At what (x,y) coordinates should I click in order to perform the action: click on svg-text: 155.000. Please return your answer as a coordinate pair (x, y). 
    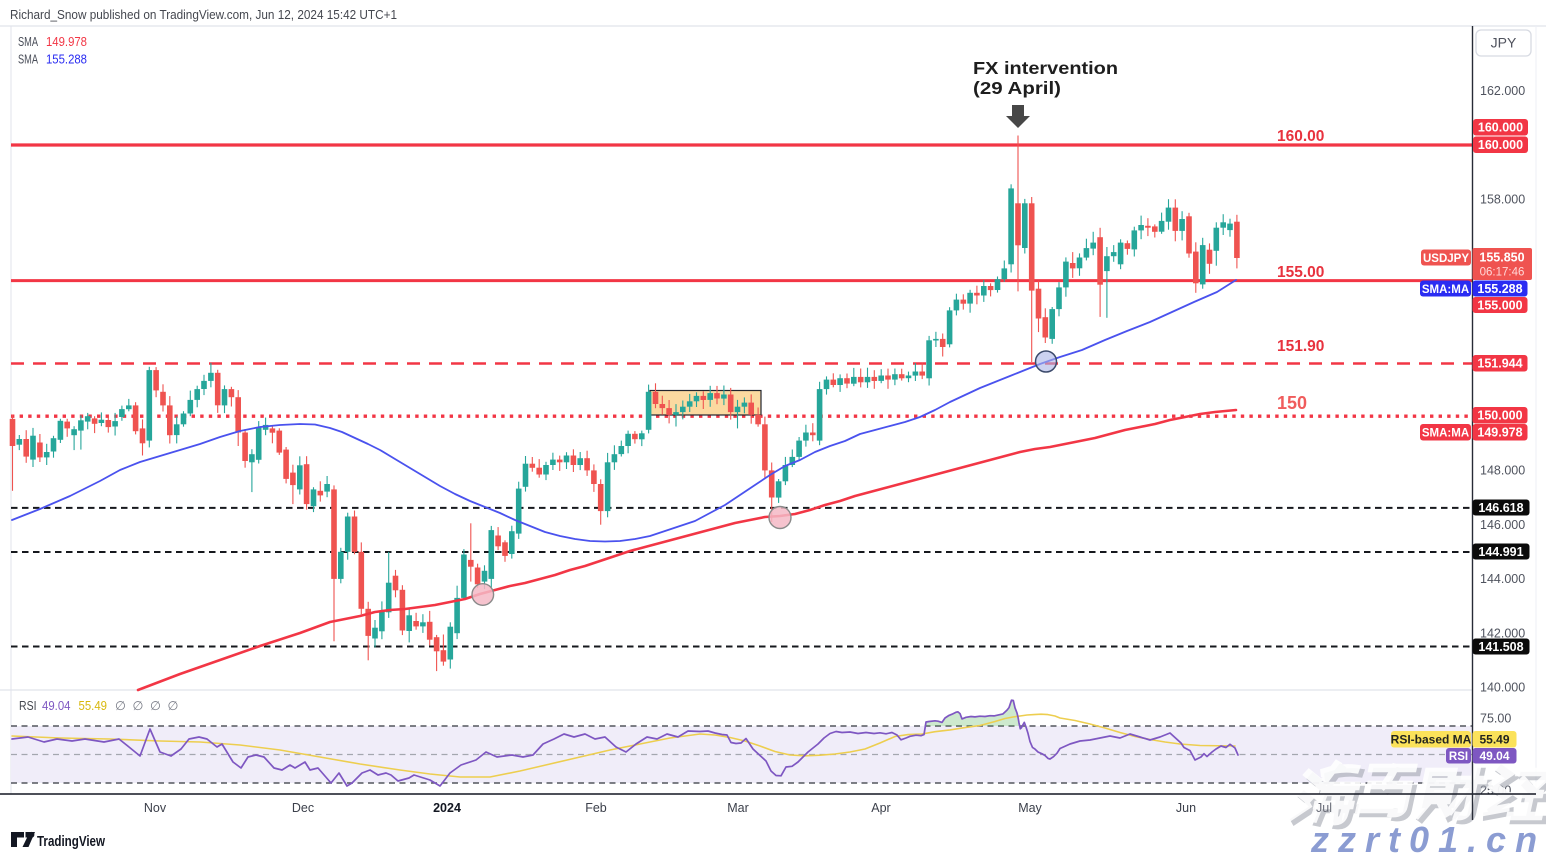
    Looking at the image, I should click on (1499, 305).